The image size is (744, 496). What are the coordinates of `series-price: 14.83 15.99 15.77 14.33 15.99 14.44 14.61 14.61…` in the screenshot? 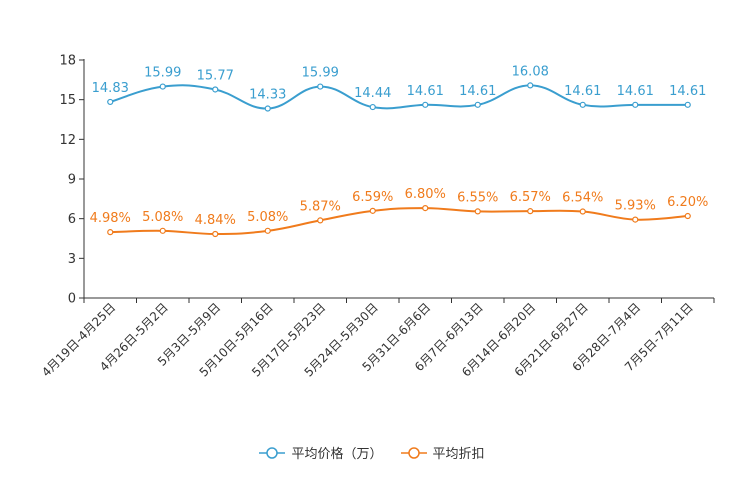 It's located at (399, 88).